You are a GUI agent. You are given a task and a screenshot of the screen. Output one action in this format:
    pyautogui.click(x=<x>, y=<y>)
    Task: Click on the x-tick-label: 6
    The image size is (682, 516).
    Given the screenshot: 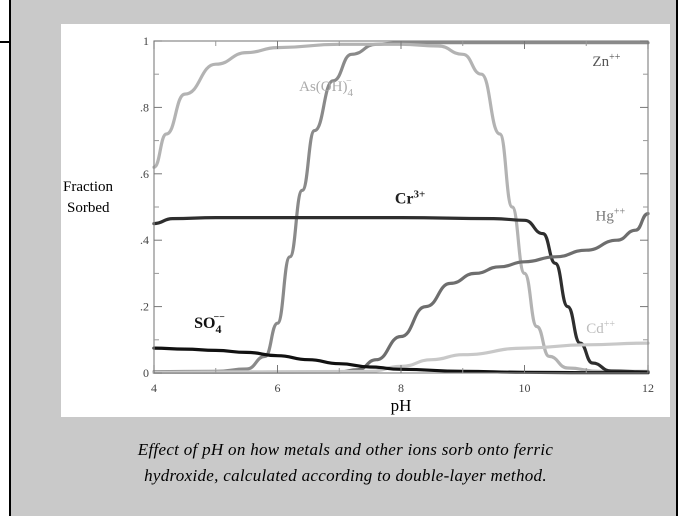 What is the action you would take?
    pyautogui.click(x=278, y=388)
    